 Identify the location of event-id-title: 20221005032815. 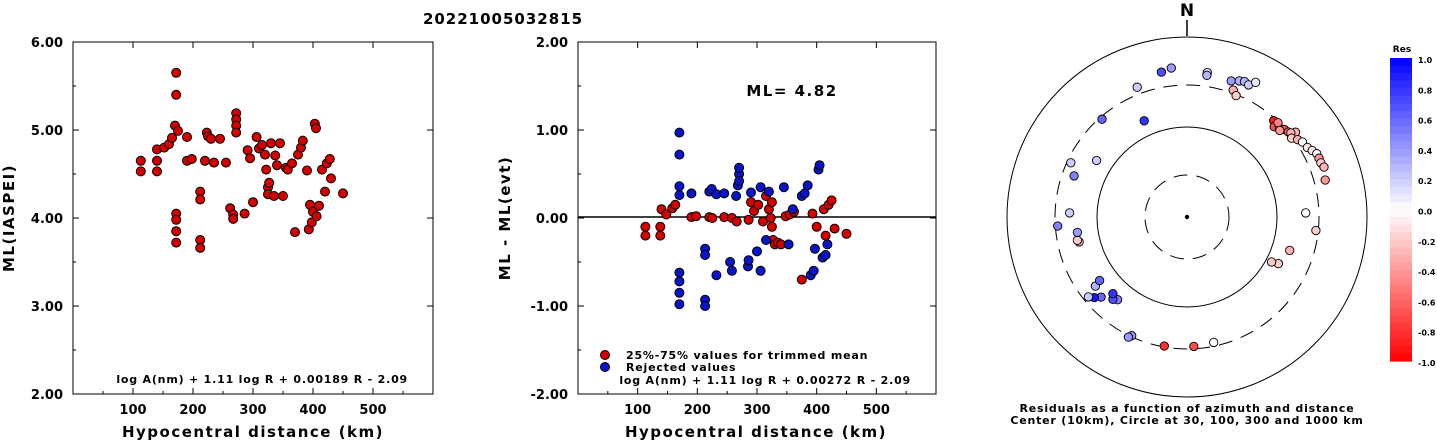
(503, 19).